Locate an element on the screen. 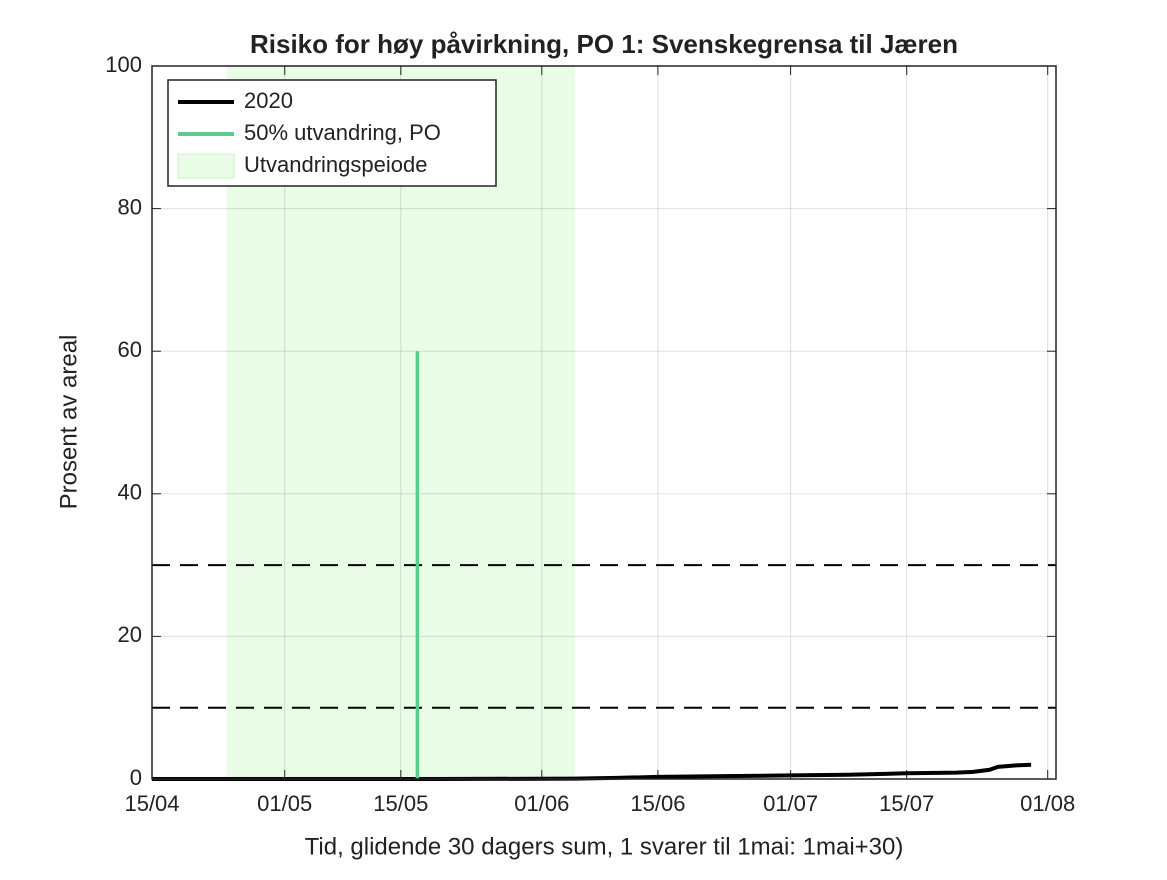  y-tick-label: 20 is located at coordinates (130, 634).